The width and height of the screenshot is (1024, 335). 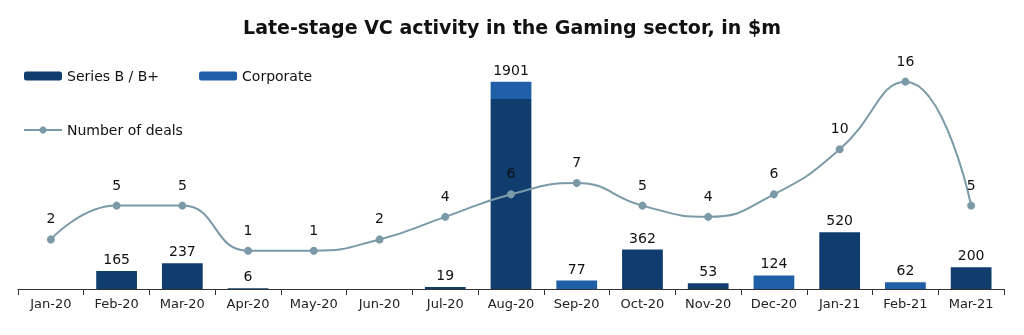 What do you see at coordinates (774, 263) in the screenshot?
I see `data-label: 124` at bounding box center [774, 263].